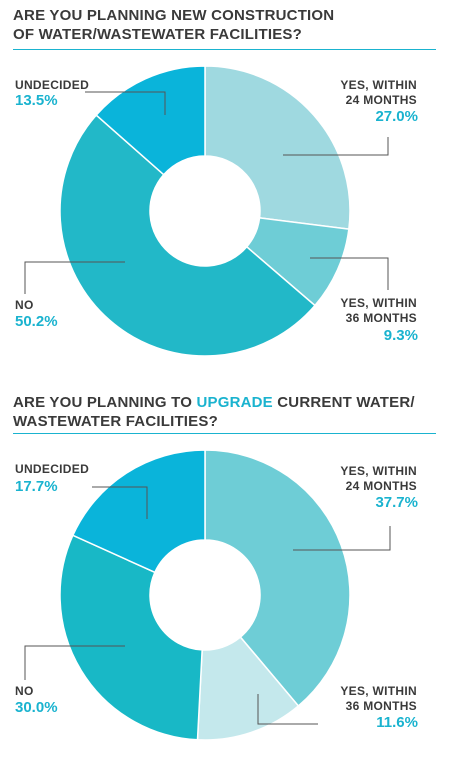 The width and height of the screenshot is (450, 774). Describe the element at coordinates (378, 310) in the screenshot. I see `chart1-label-yes36: YES, WITHIN 36 MONTHS` at that location.